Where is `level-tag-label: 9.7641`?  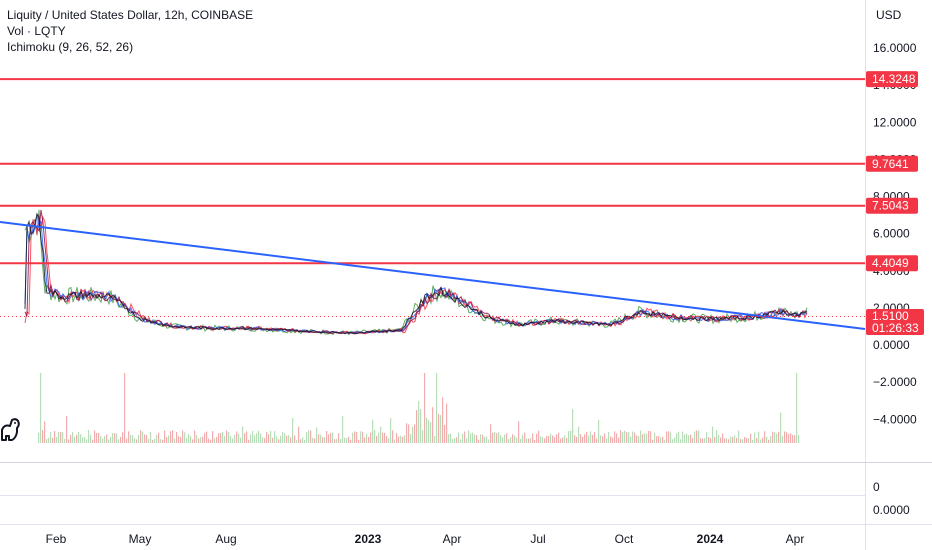
level-tag-label: 9.7641 is located at coordinates (890, 164).